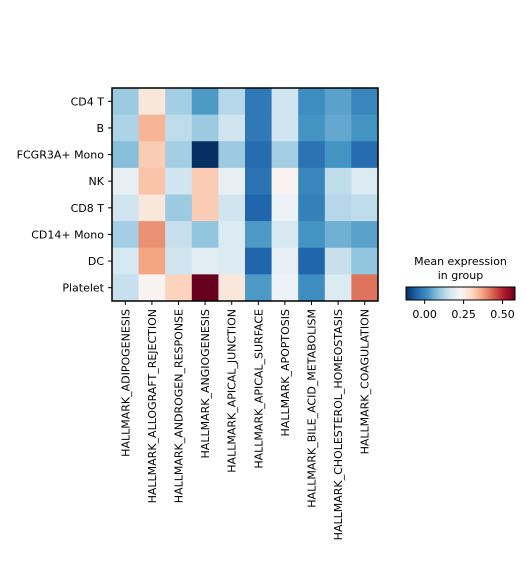 The height and width of the screenshot is (565, 527). I want to click on x-tick-label: HALLMARK_CHOLESTEROL_HOMEOSTASIS, so click(338, 424).